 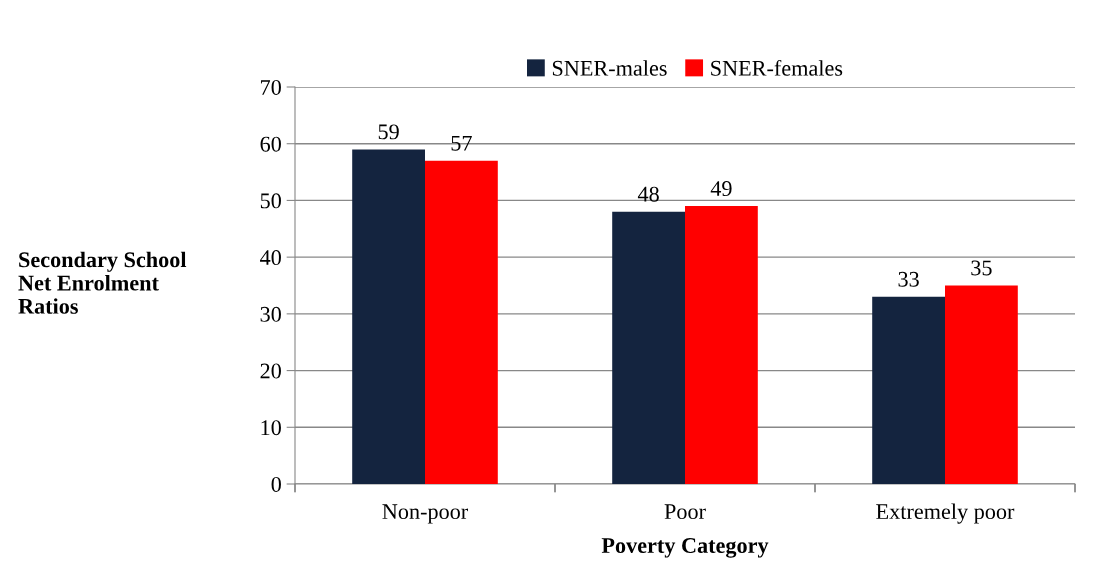 What do you see at coordinates (271, 428) in the screenshot?
I see `y-tick-label: 10` at bounding box center [271, 428].